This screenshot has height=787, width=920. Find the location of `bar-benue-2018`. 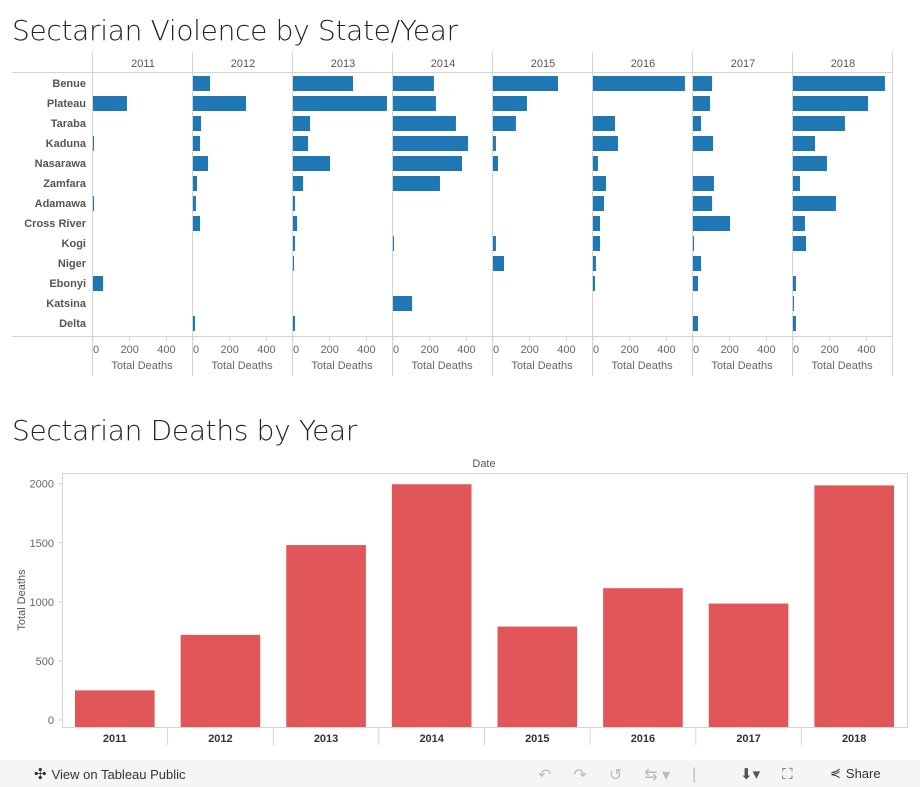

bar-benue-2018 is located at coordinates (839, 83).